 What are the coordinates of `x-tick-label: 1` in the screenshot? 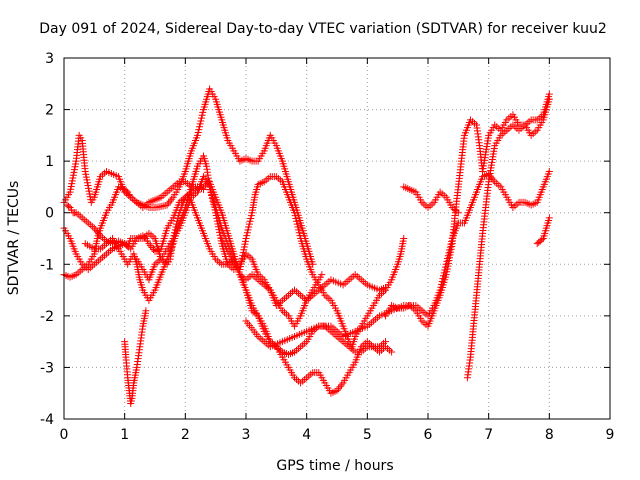 It's located at (124, 435).